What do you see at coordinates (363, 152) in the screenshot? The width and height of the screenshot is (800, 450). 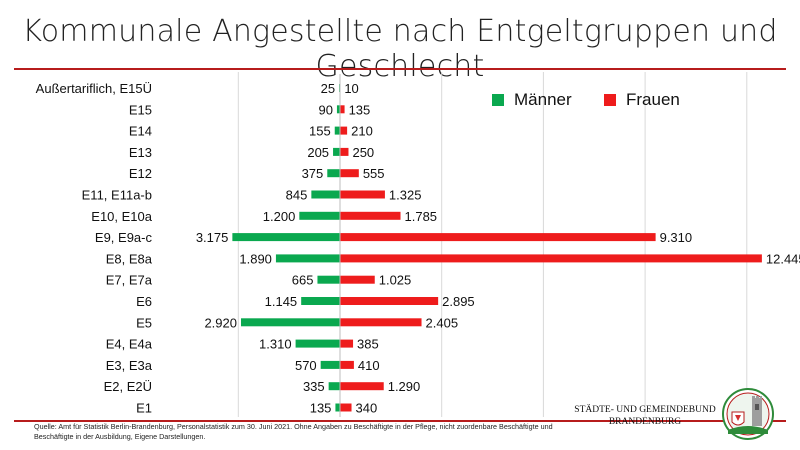 I see `value-label-frauen: 250` at bounding box center [363, 152].